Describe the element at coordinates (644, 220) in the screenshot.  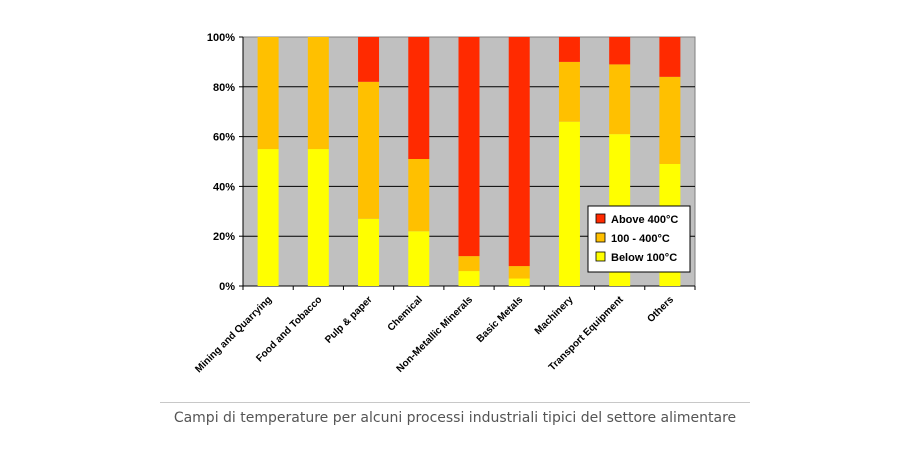
I see `legend-label: Above 400°C` at that location.